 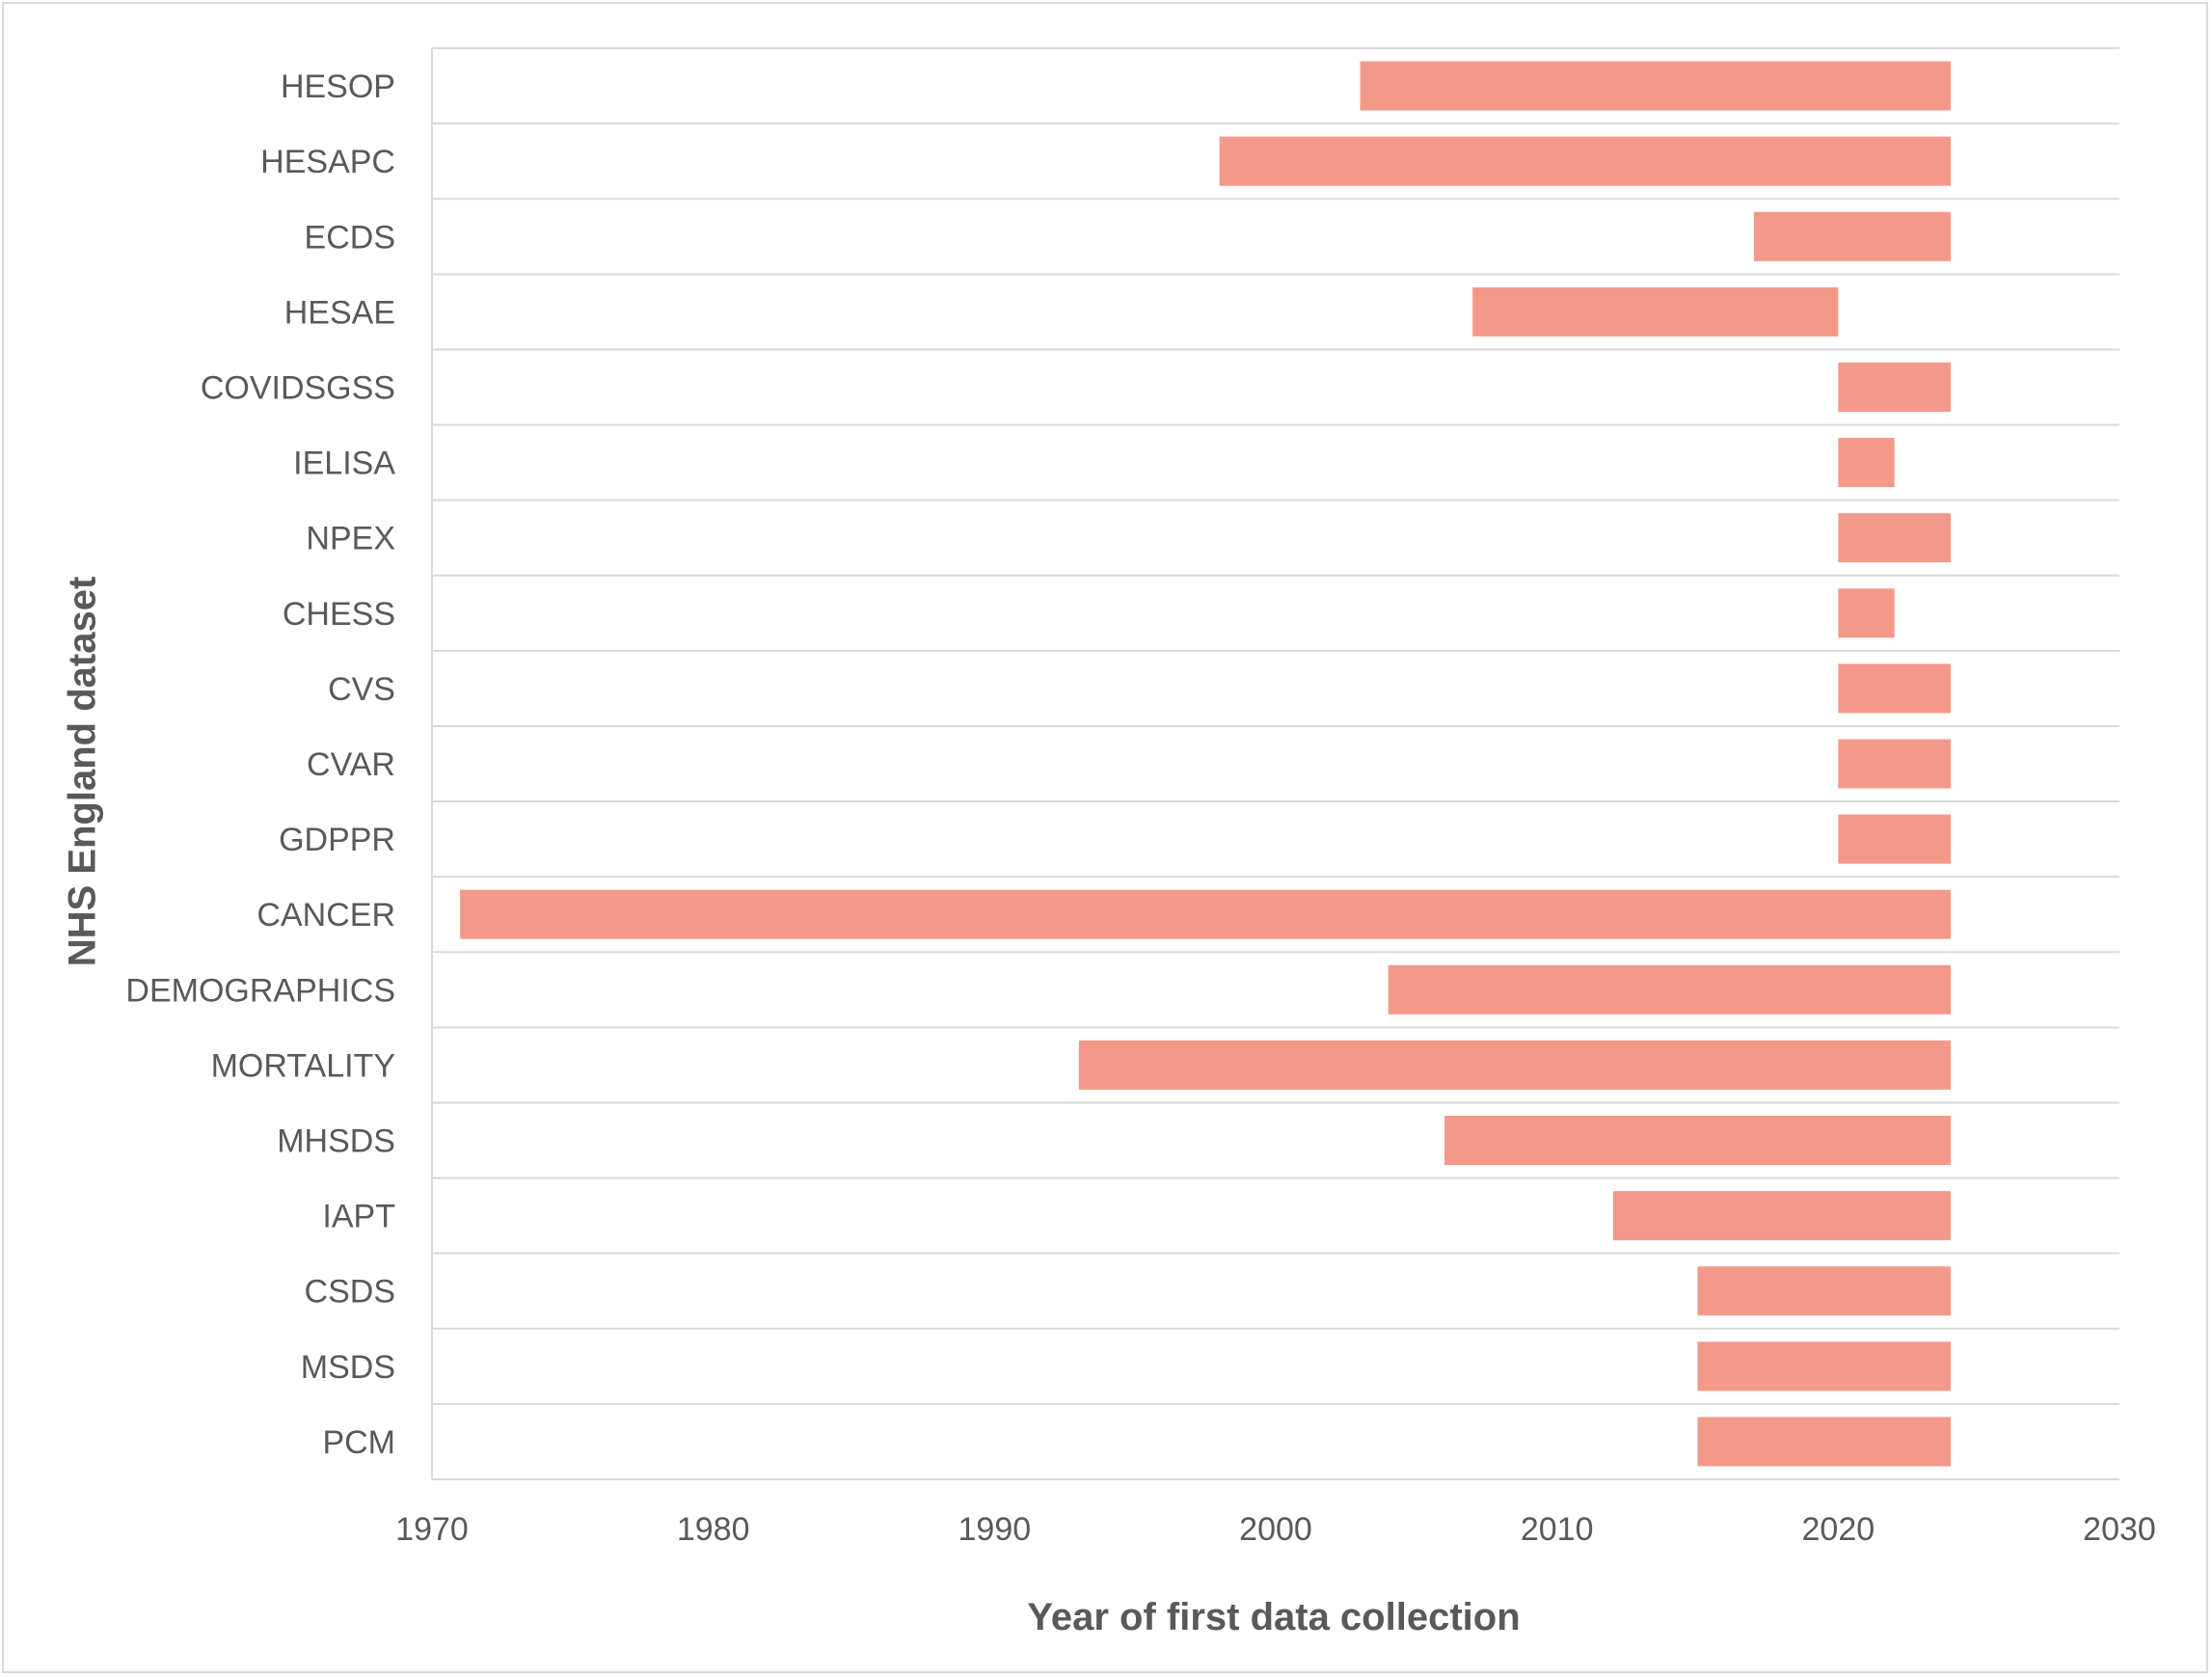 I want to click on bar-cancer, so click(x=1206, y=914).